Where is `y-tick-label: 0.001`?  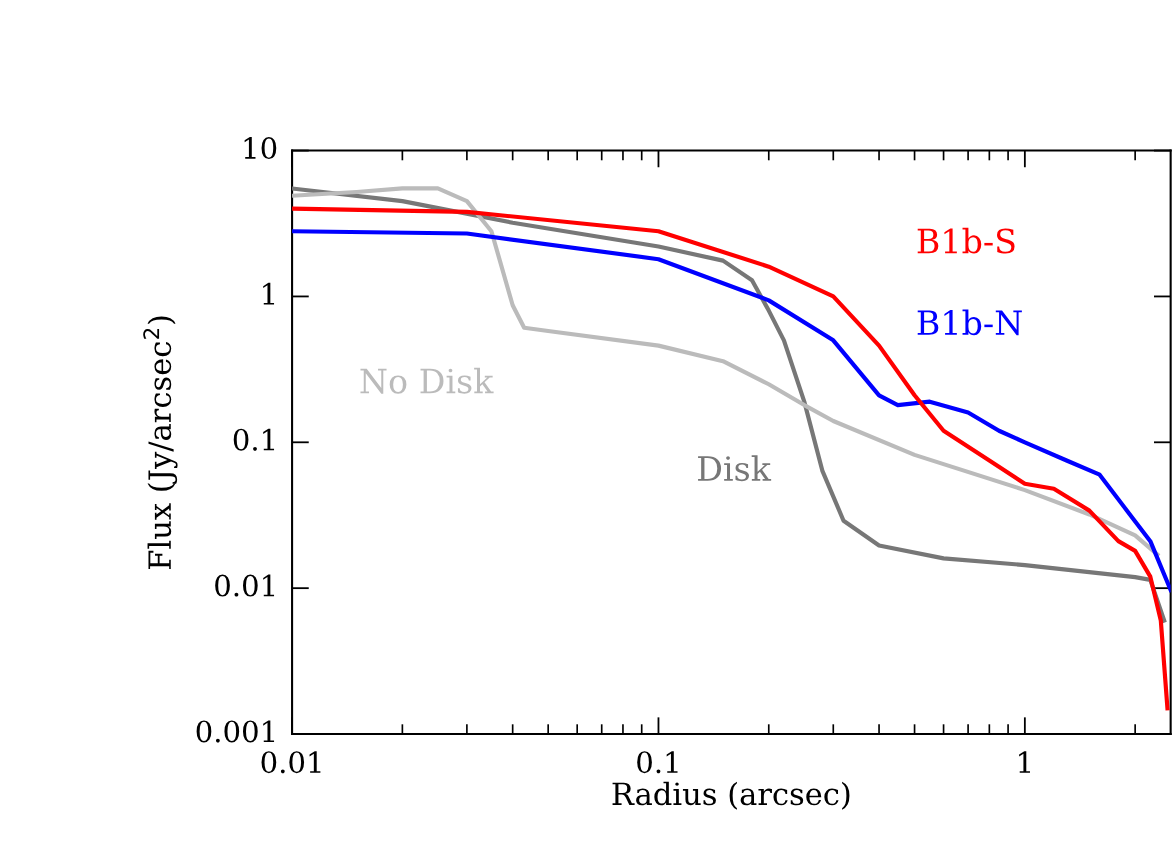 y-tick-label: 0.001 is located at coordinates (235, 731).